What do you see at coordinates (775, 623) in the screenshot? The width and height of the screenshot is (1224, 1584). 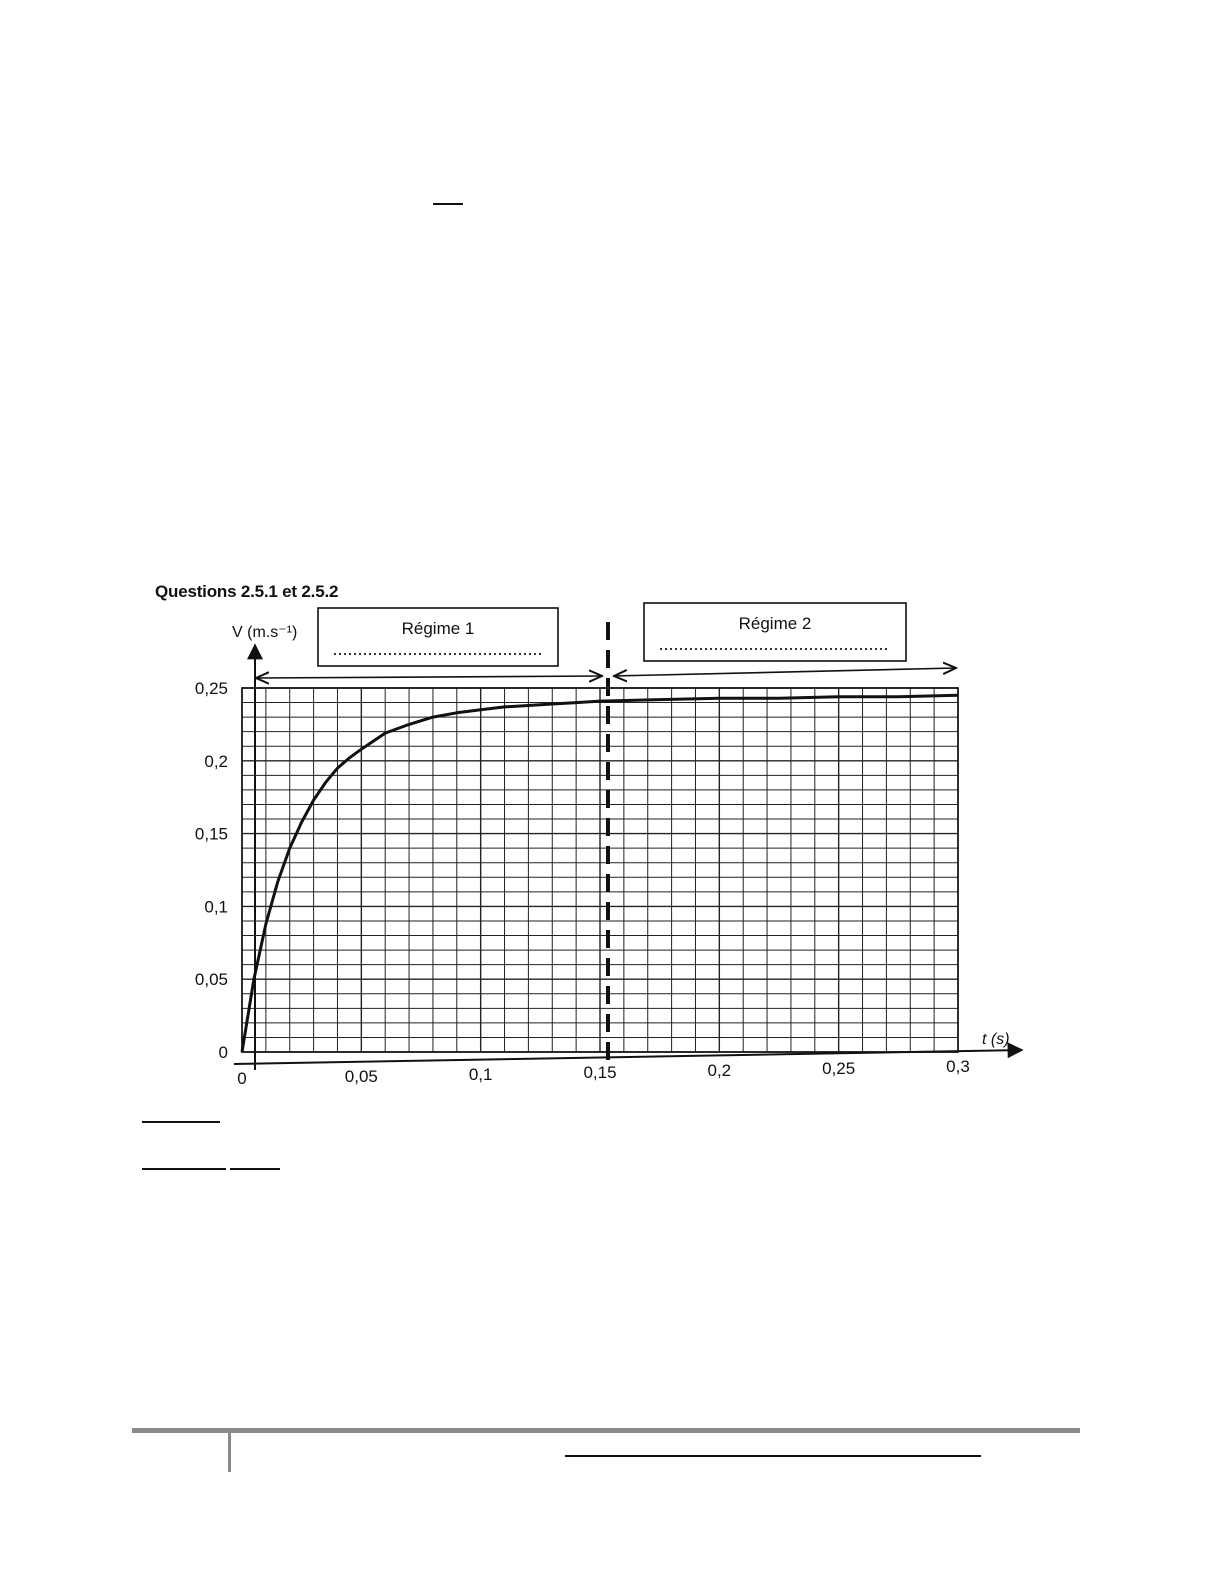 I see `regime-2-label: Régime 2` at bounding box center [775, 623].